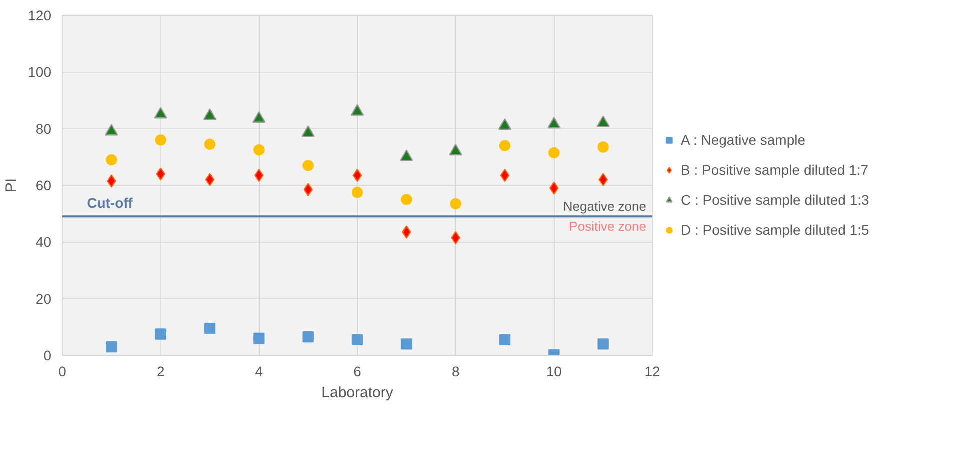  I want to click on x-tick-label: 2, so click(160, 372).